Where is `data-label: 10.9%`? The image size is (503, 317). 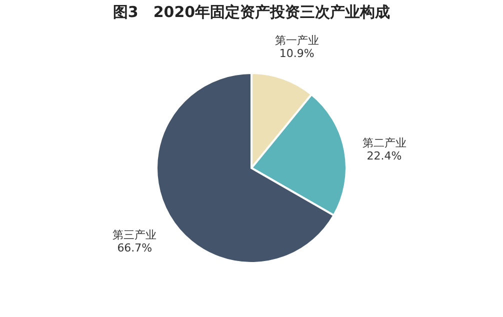
data-label: 10.9% is located at coordinates (296, 53).